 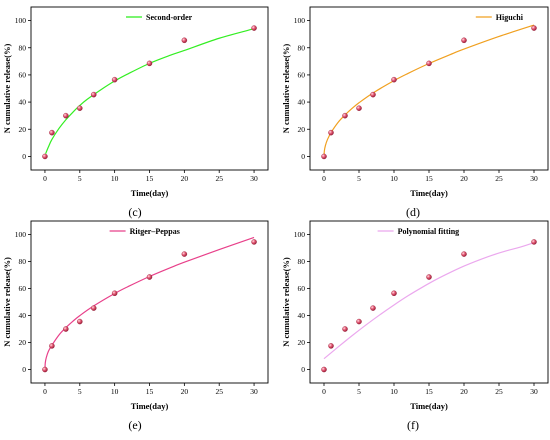 I want to click on legend-label: Ritger–Peppas, so click(x=155, y=231).